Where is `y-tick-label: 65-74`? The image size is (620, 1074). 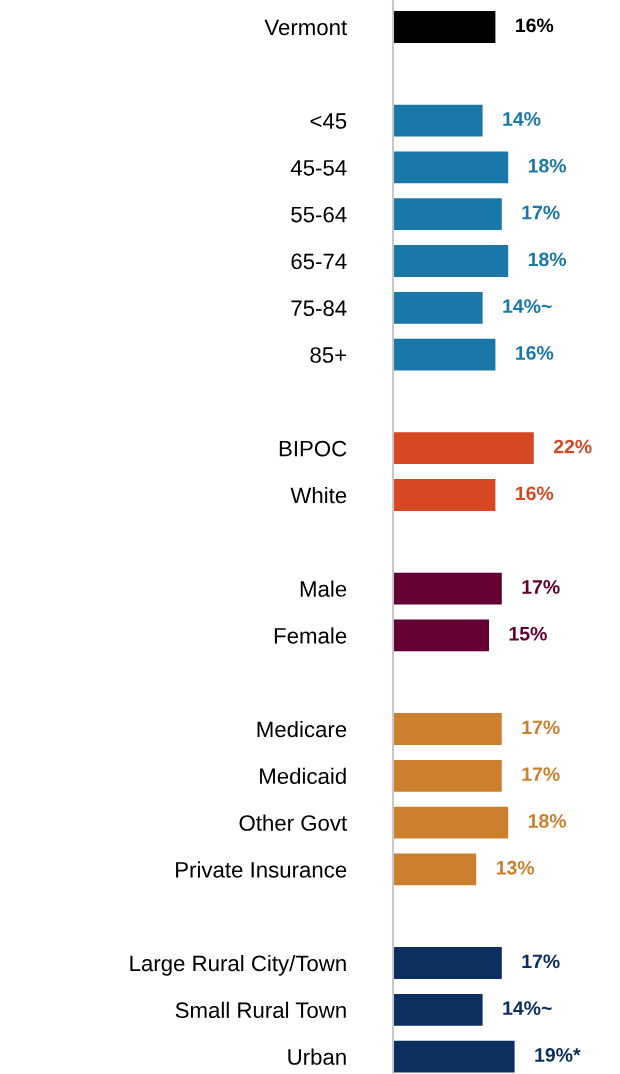
y-tick-label: 65-74 is located at coordinates (319, 261).